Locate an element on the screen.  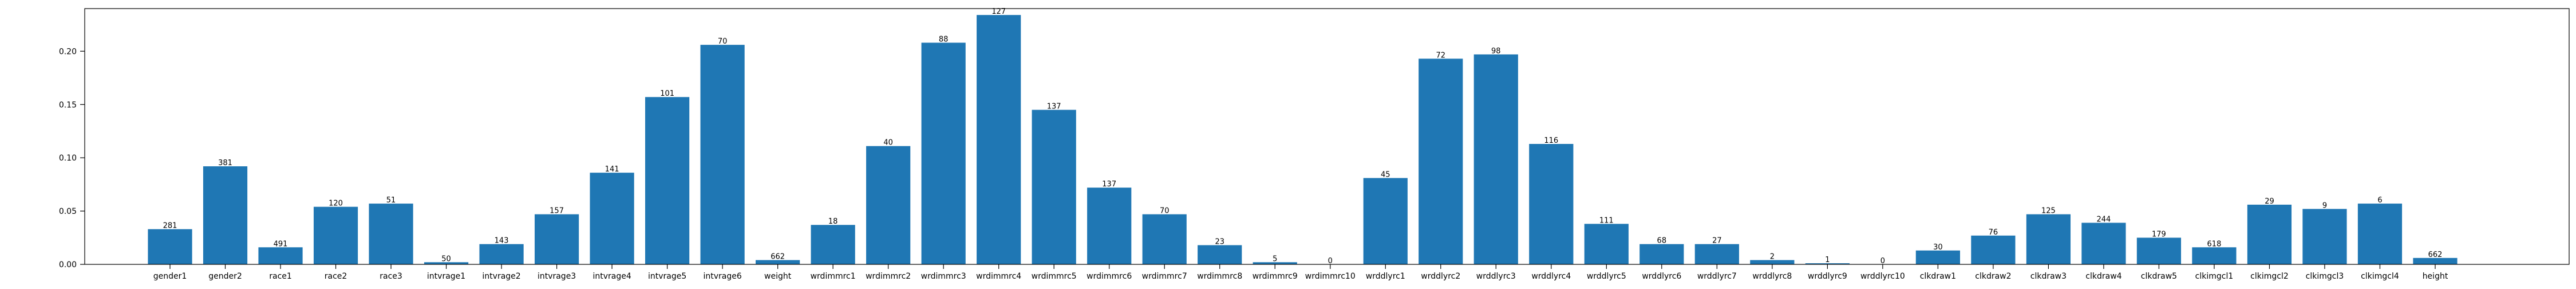
bar-value-label: 5 is located at coordinates (1275, 259).